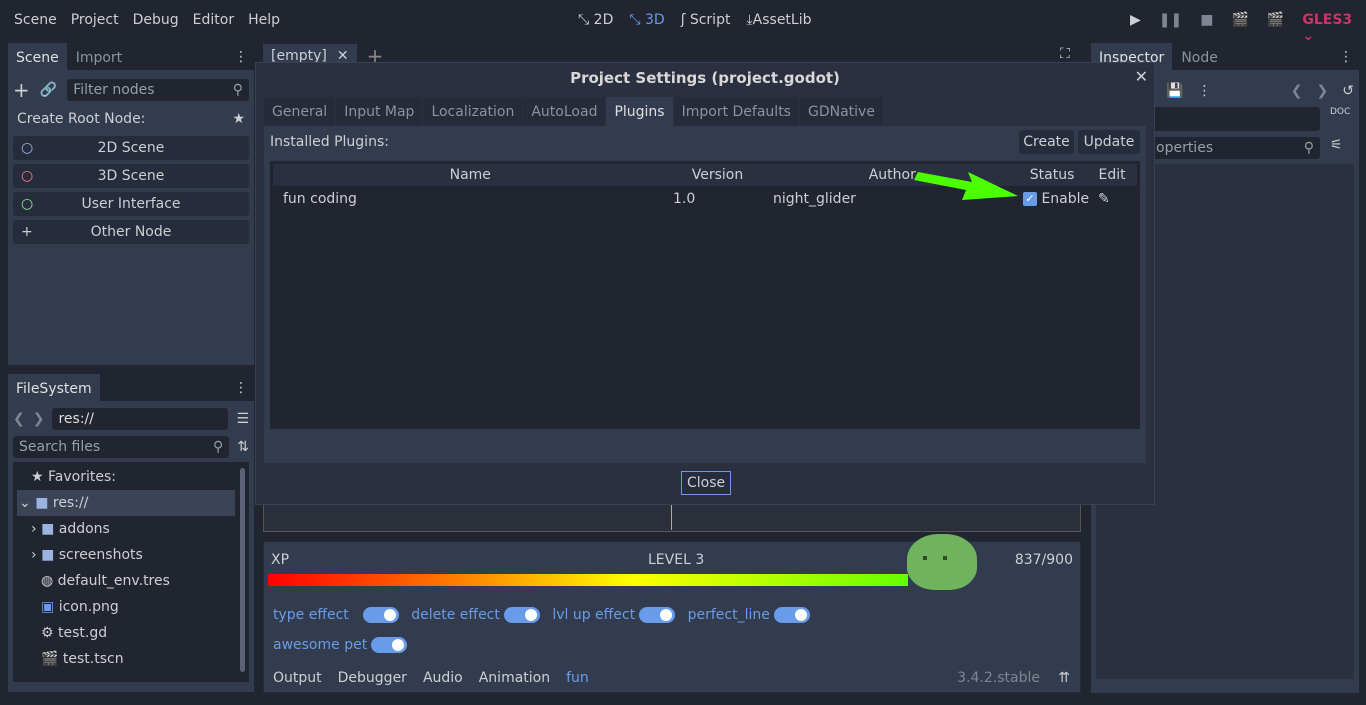  I want to click on search-icon: ⚲, so click(1308, 148).